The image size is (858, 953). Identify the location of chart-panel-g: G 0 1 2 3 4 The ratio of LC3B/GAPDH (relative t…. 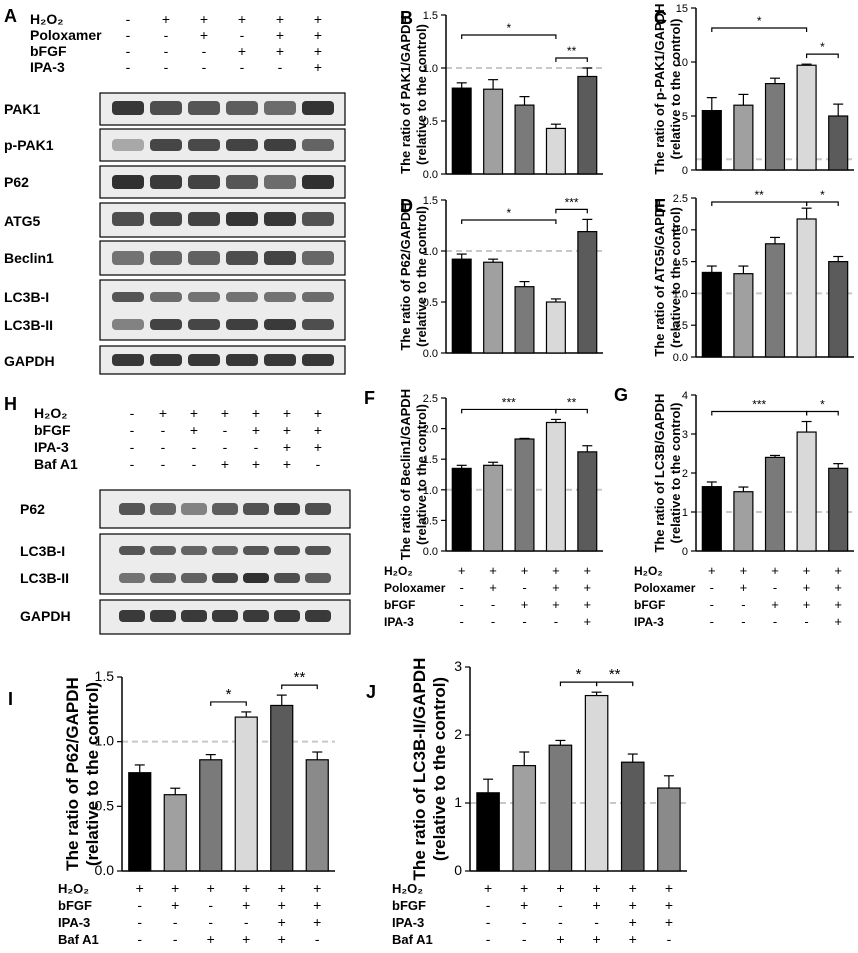
(734, 507).